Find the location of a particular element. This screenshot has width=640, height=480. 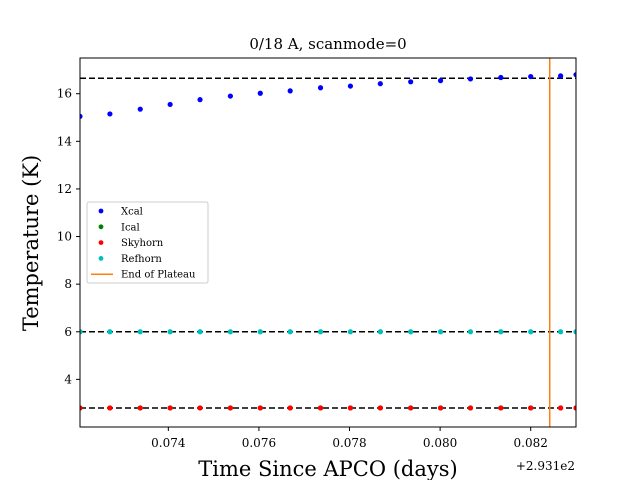

y-tick-label: 4 is located at coordinates (68, 379).